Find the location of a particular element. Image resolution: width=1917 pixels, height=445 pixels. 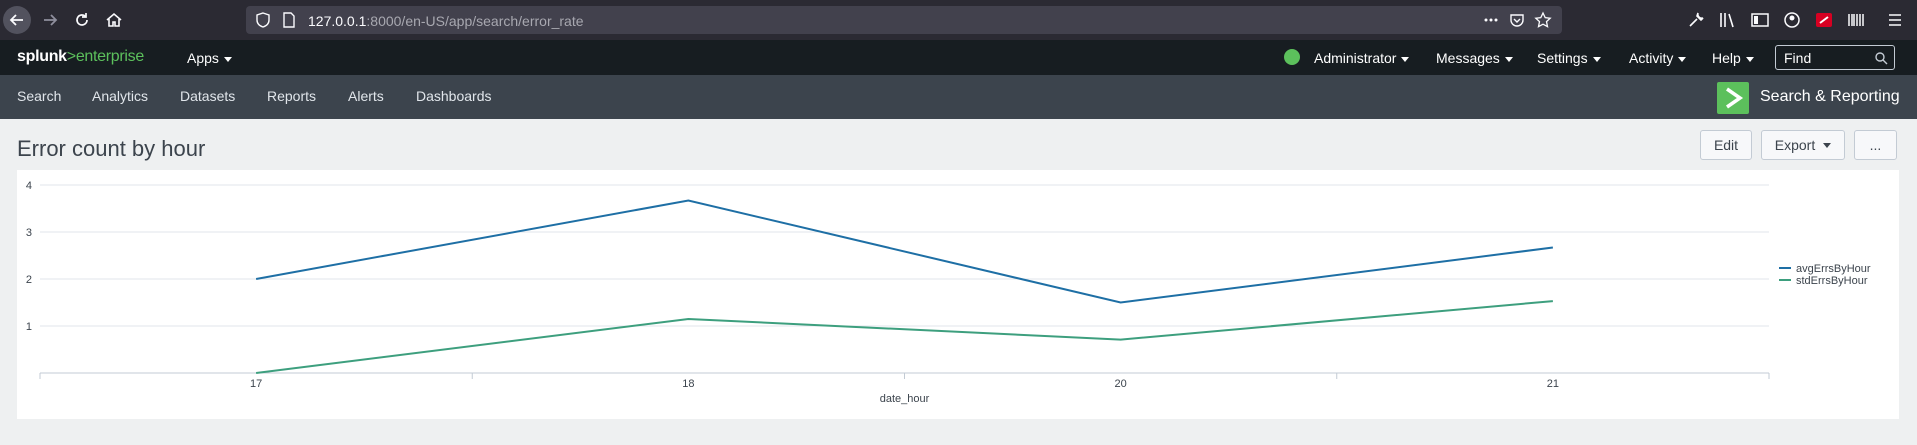

activity-menu: Activity is located at coordinates (1658, 58).